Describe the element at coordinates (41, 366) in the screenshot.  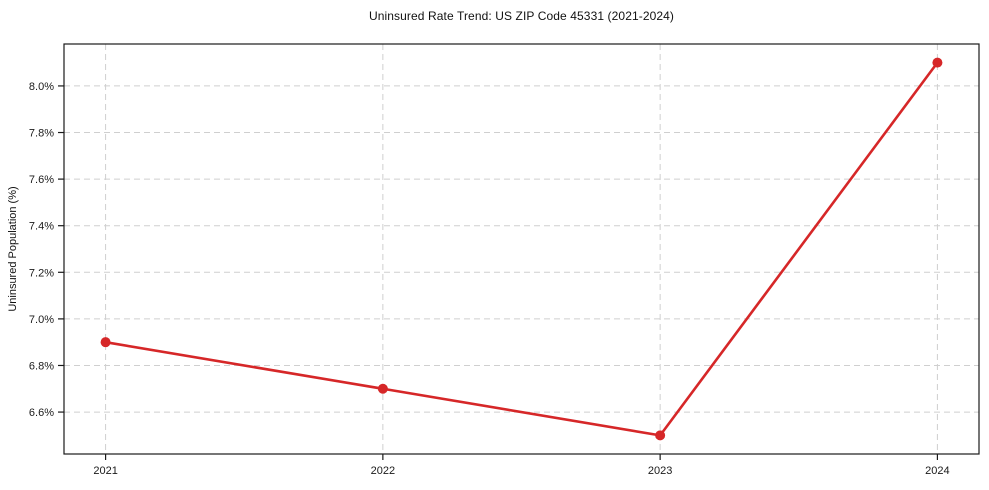
I see `y-tick-label: 6.8%` at that location.